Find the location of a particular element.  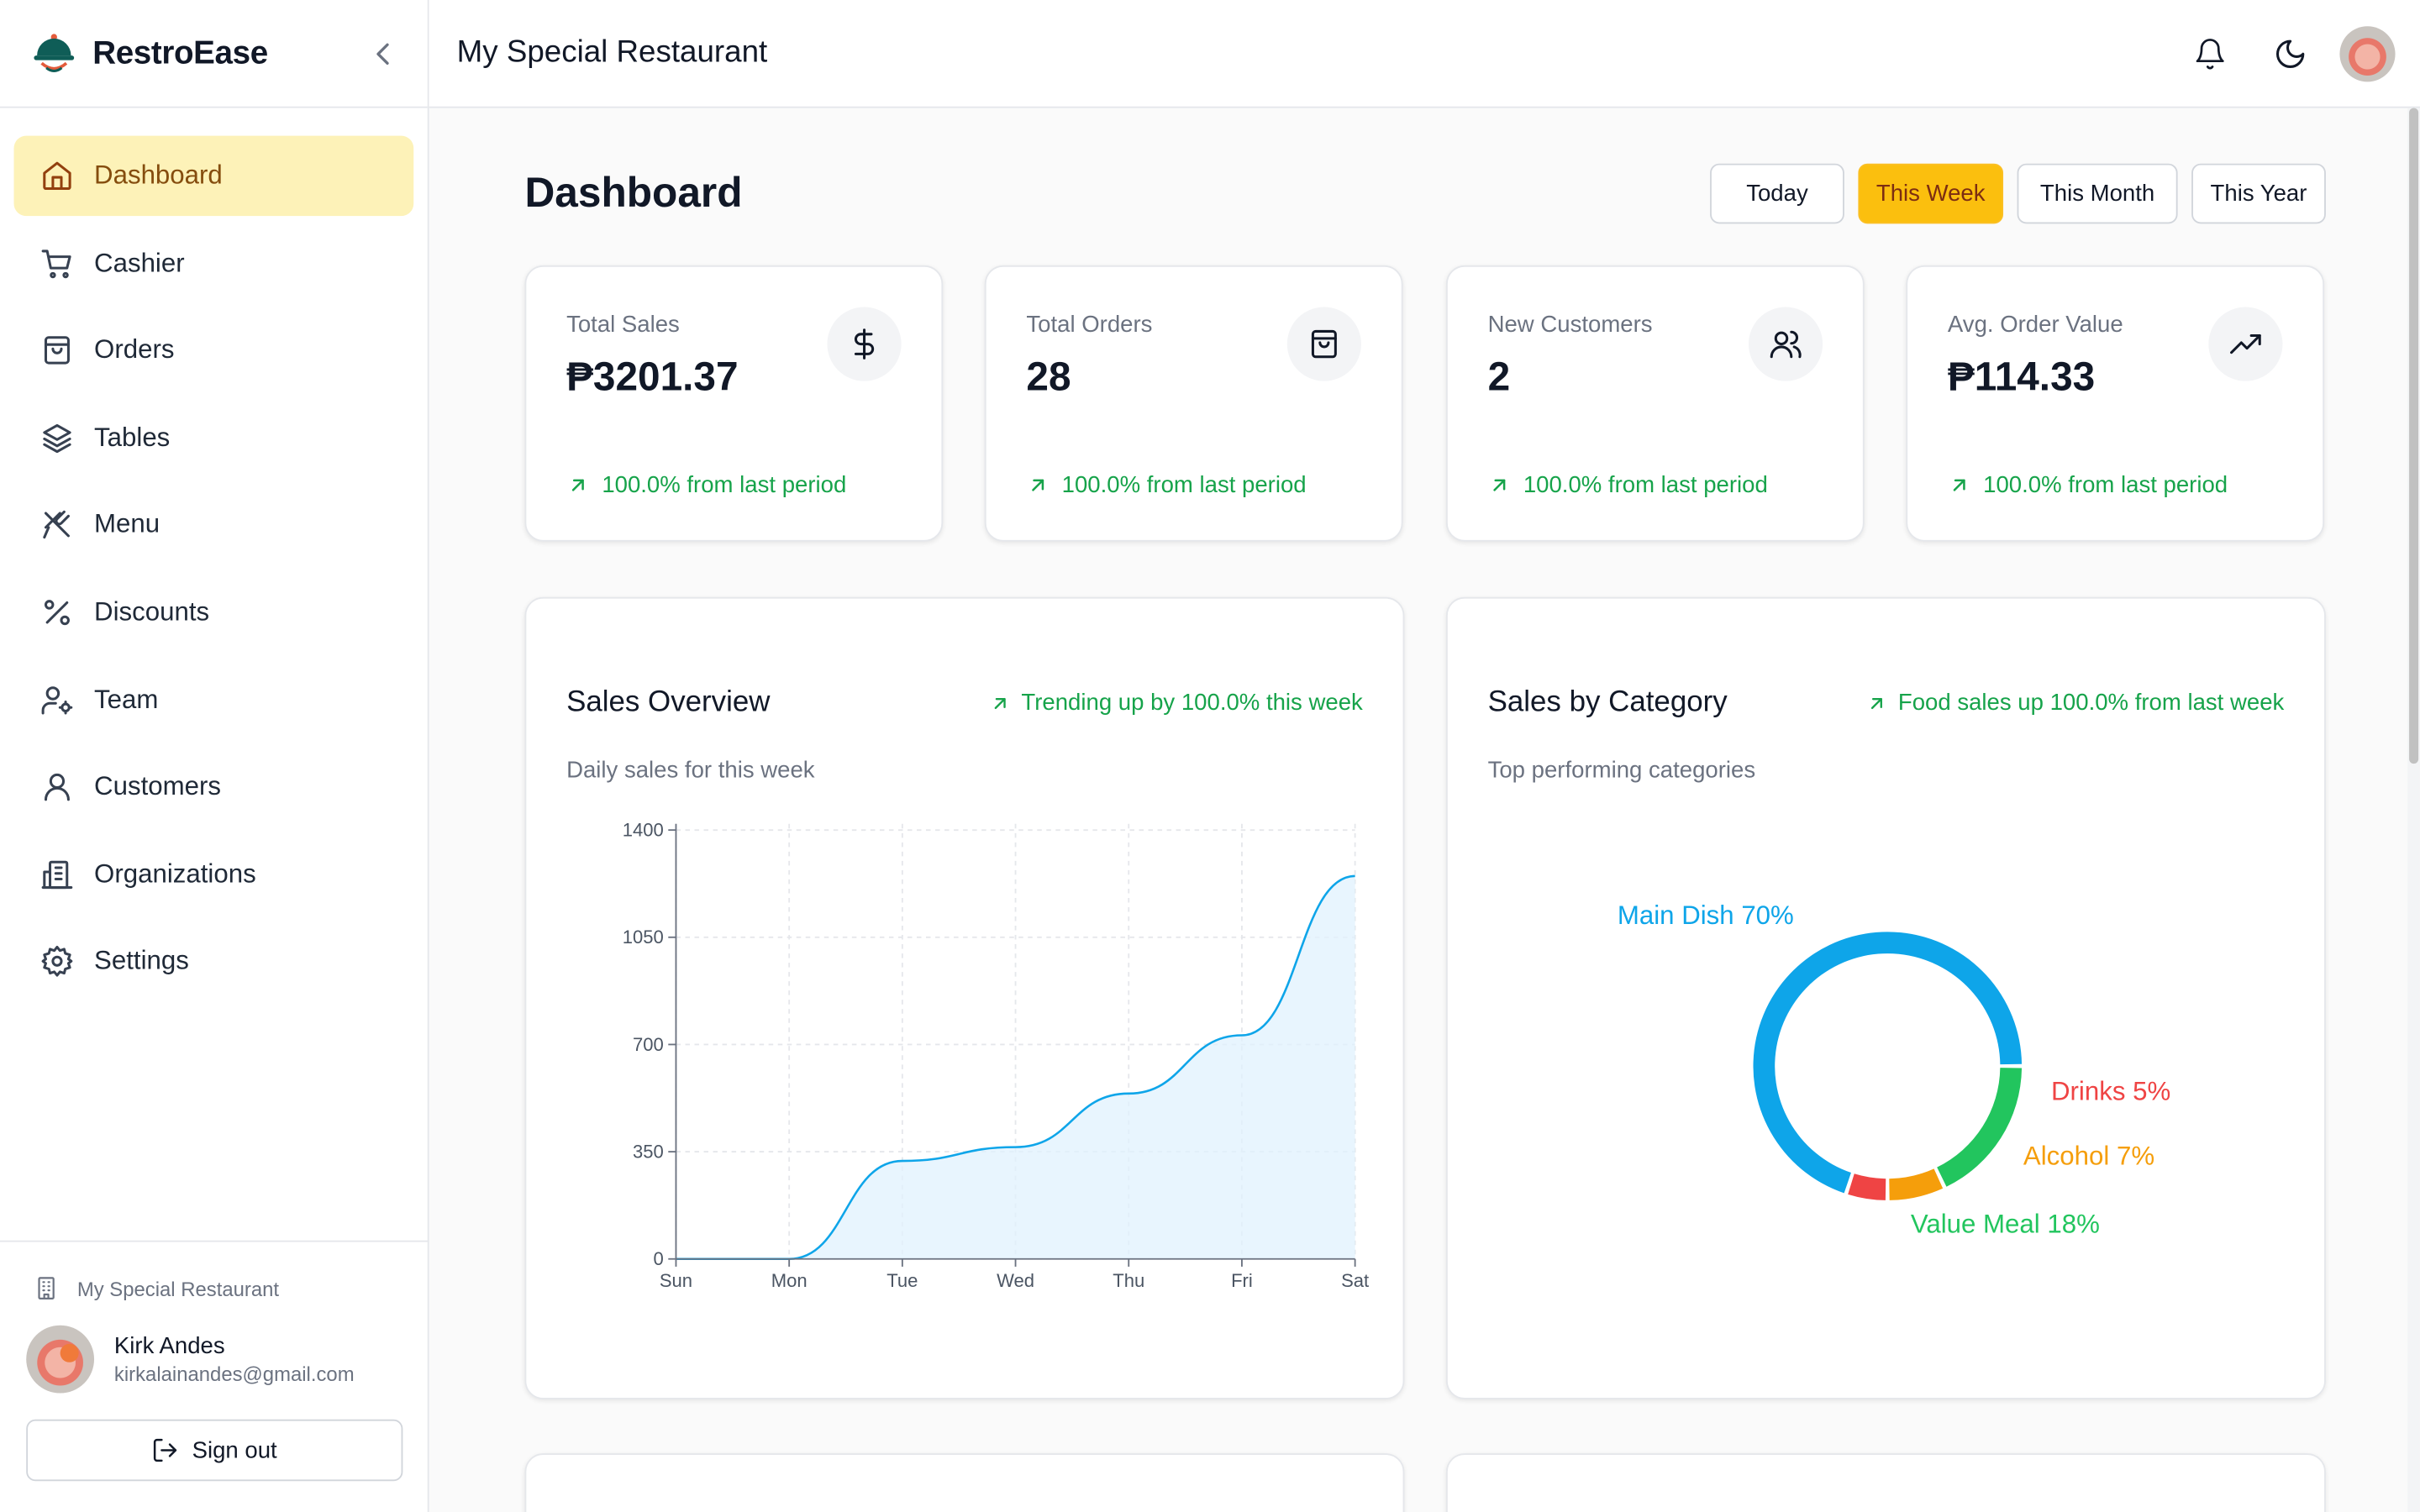

stat-label: Total Sales is located at coordinates (623, 325).